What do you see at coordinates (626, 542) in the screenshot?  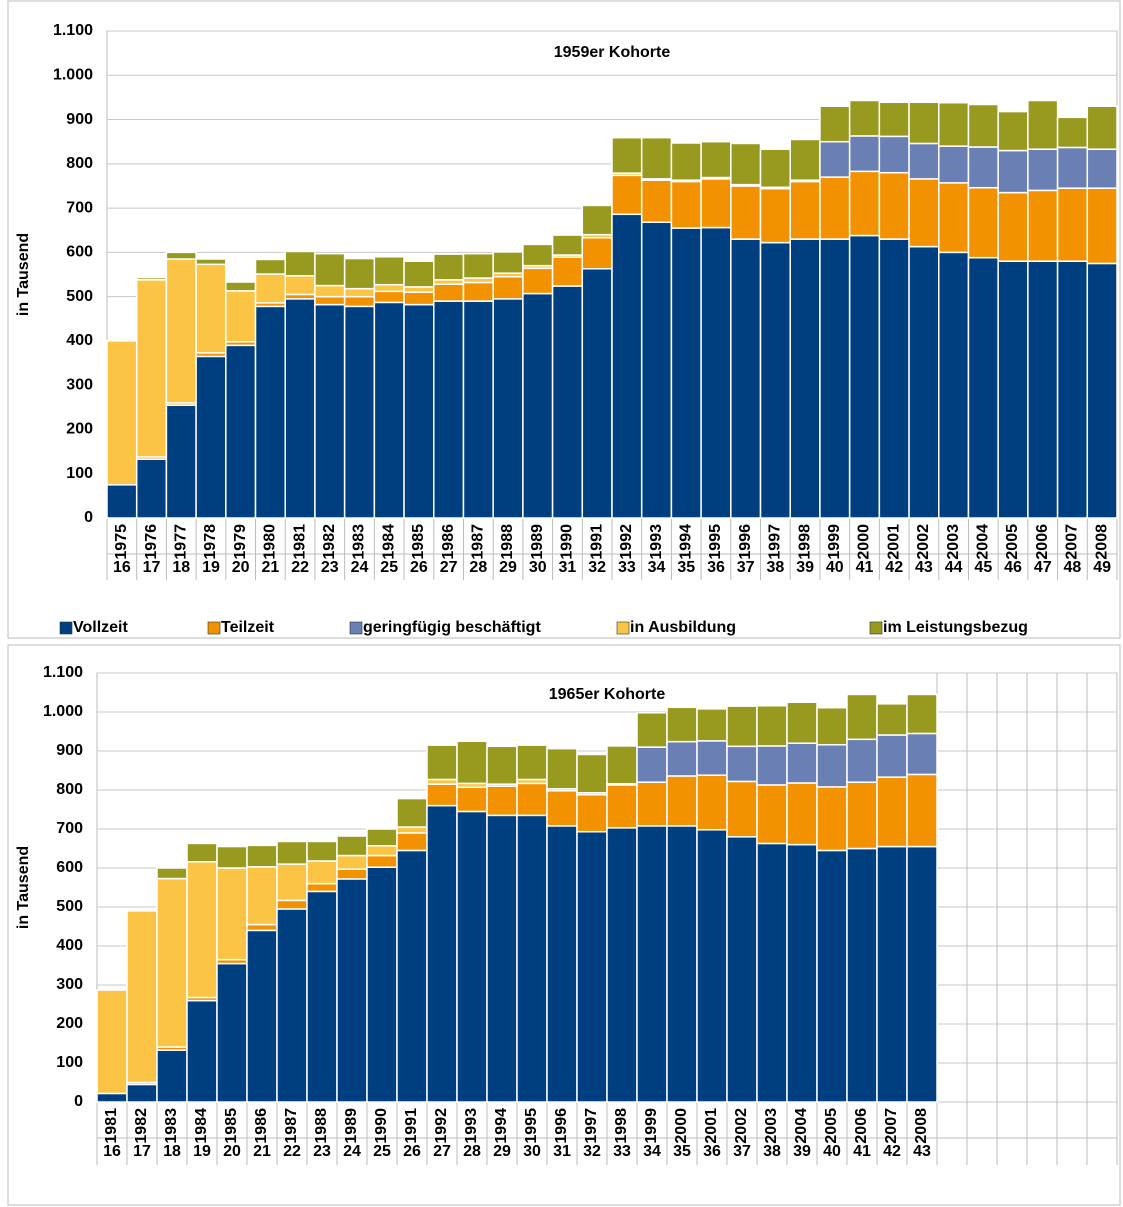 I see `x-tick-label: 1992` at bounding box center [626, 542].